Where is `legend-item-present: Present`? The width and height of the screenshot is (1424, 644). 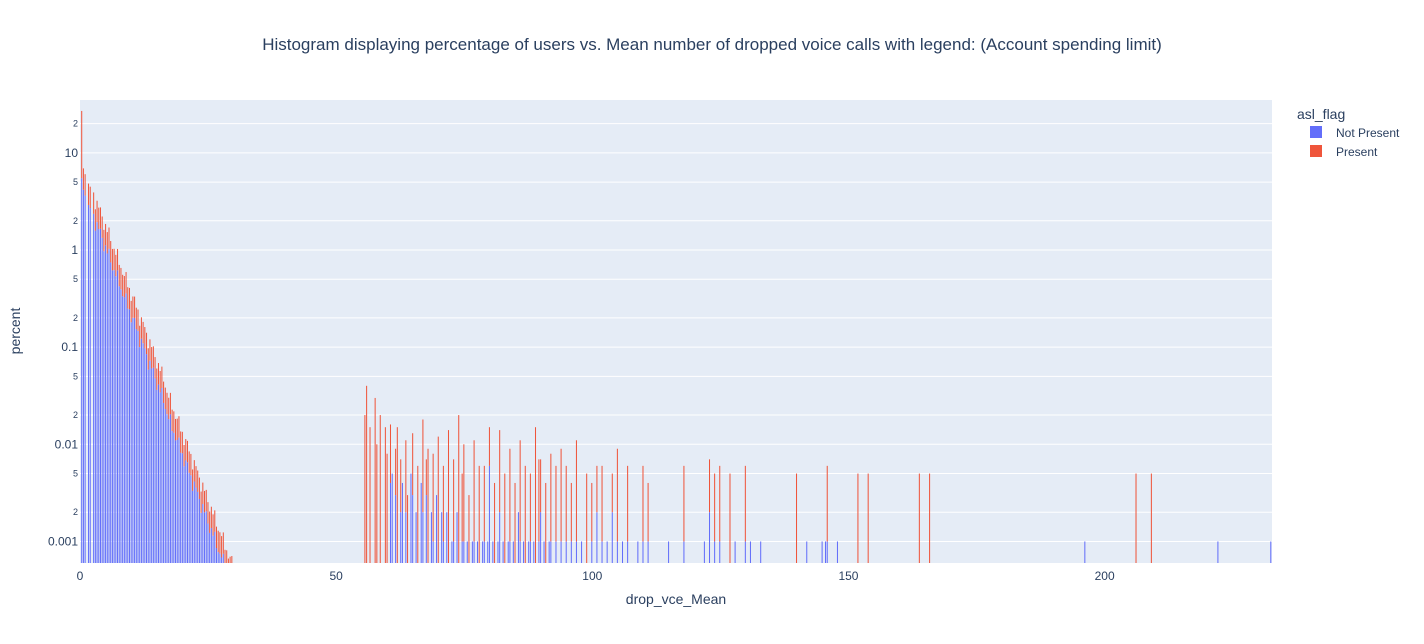 legend-item-present: Present is located at coordinates (1344, 152).